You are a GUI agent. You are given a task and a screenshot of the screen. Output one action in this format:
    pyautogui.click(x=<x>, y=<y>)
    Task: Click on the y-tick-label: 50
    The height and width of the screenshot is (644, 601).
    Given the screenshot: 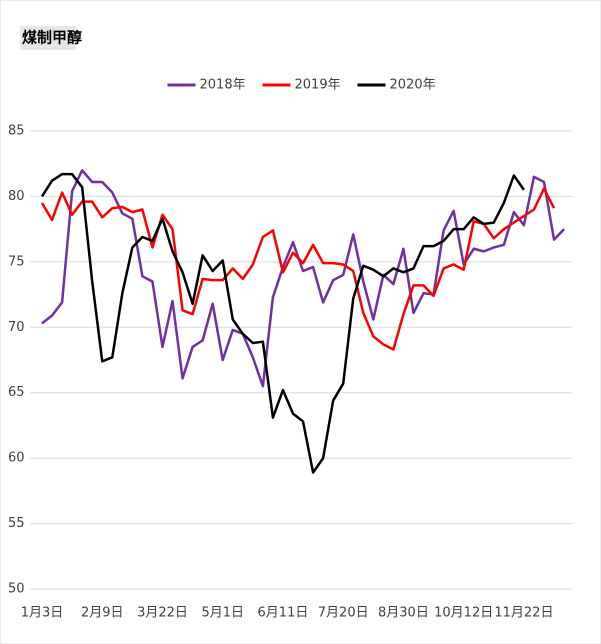 What is the action you would take?
    pyautogui.click(x=16, y=589)
    